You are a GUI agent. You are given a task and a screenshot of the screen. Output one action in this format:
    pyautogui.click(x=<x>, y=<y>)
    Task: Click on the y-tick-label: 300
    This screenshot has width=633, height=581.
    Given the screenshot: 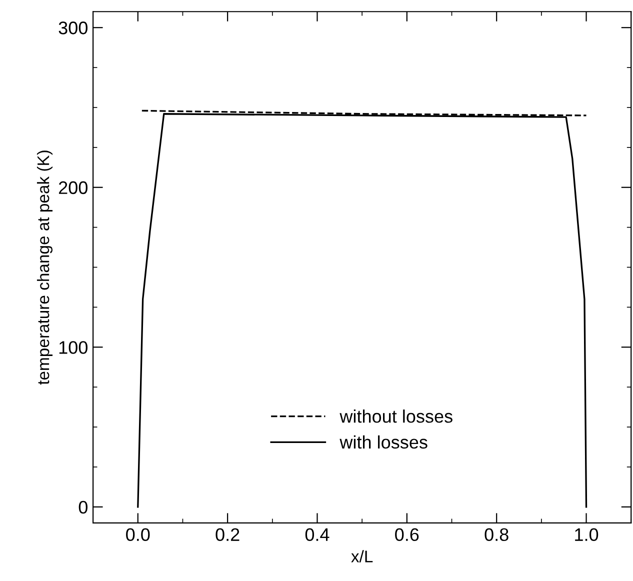 What is the action you would take?
    pyautogui.click(x=73, y=28)
    